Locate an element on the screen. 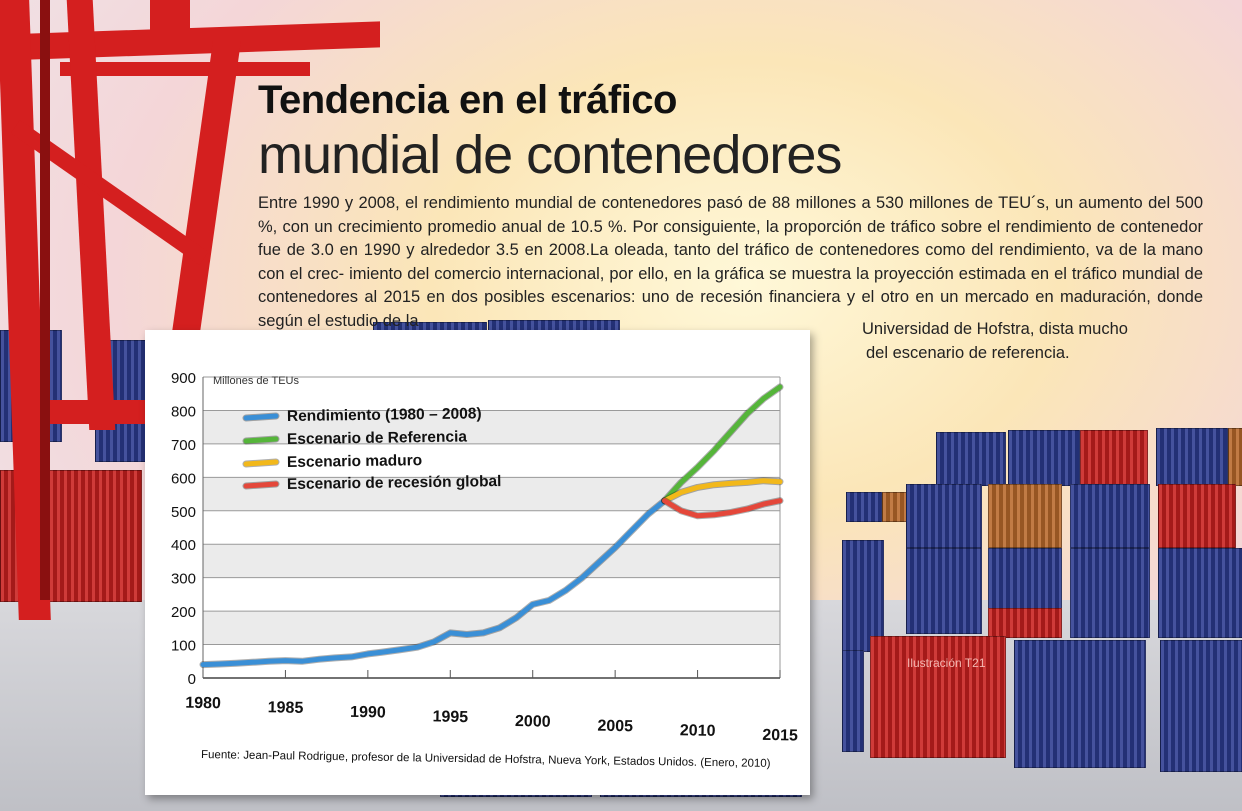 The width and height of the screenshot is (1242, 811). y-tick-label: 800 is located at coordinates (183, 411).